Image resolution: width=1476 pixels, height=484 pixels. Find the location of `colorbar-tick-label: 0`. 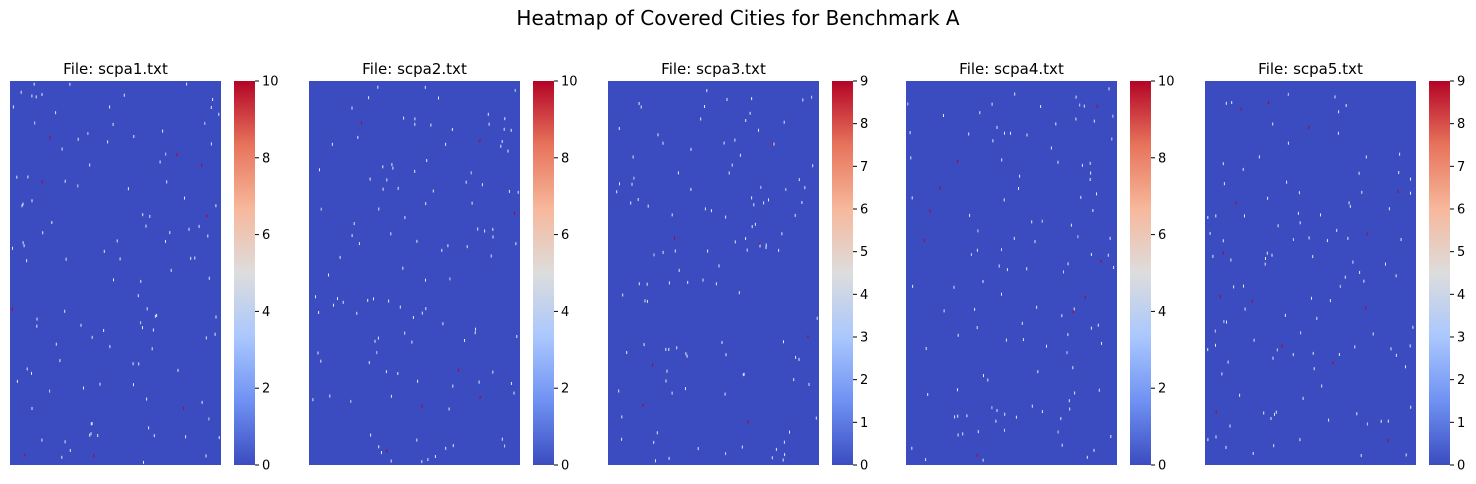

colorbar-tick-label: 0 is located at coordinates (565, 466).